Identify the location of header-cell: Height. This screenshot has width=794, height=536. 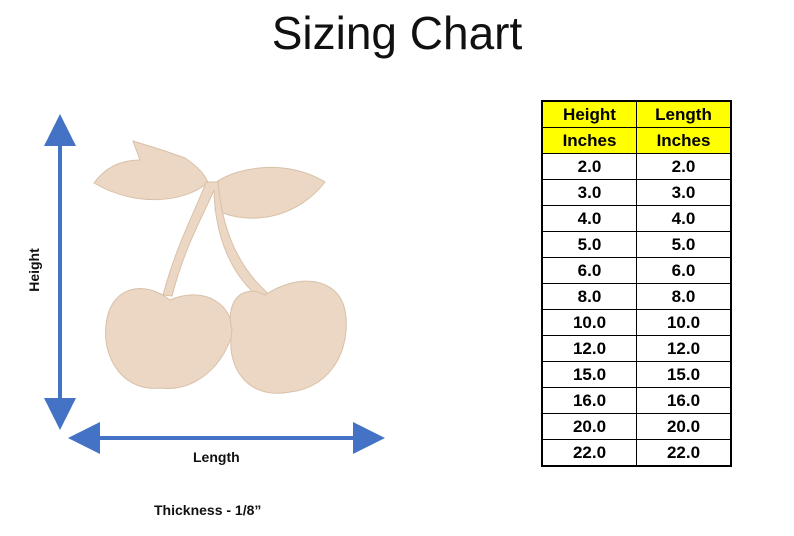
(589, 114).